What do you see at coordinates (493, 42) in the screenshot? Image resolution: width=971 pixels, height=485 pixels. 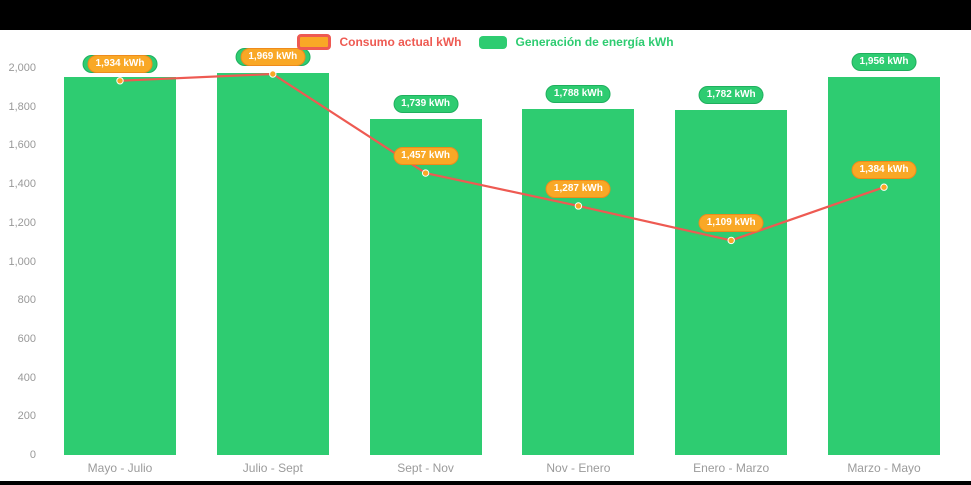 I see `generacion-bar-swatch-icon` at bounding box center [493, 42].